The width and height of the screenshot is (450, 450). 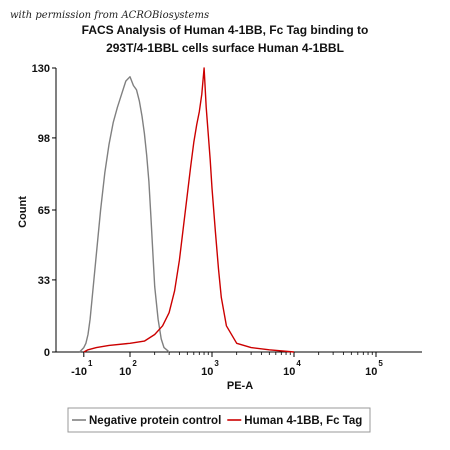 I want to click on x-tick-label: 10³, so click(x=210, y=368).